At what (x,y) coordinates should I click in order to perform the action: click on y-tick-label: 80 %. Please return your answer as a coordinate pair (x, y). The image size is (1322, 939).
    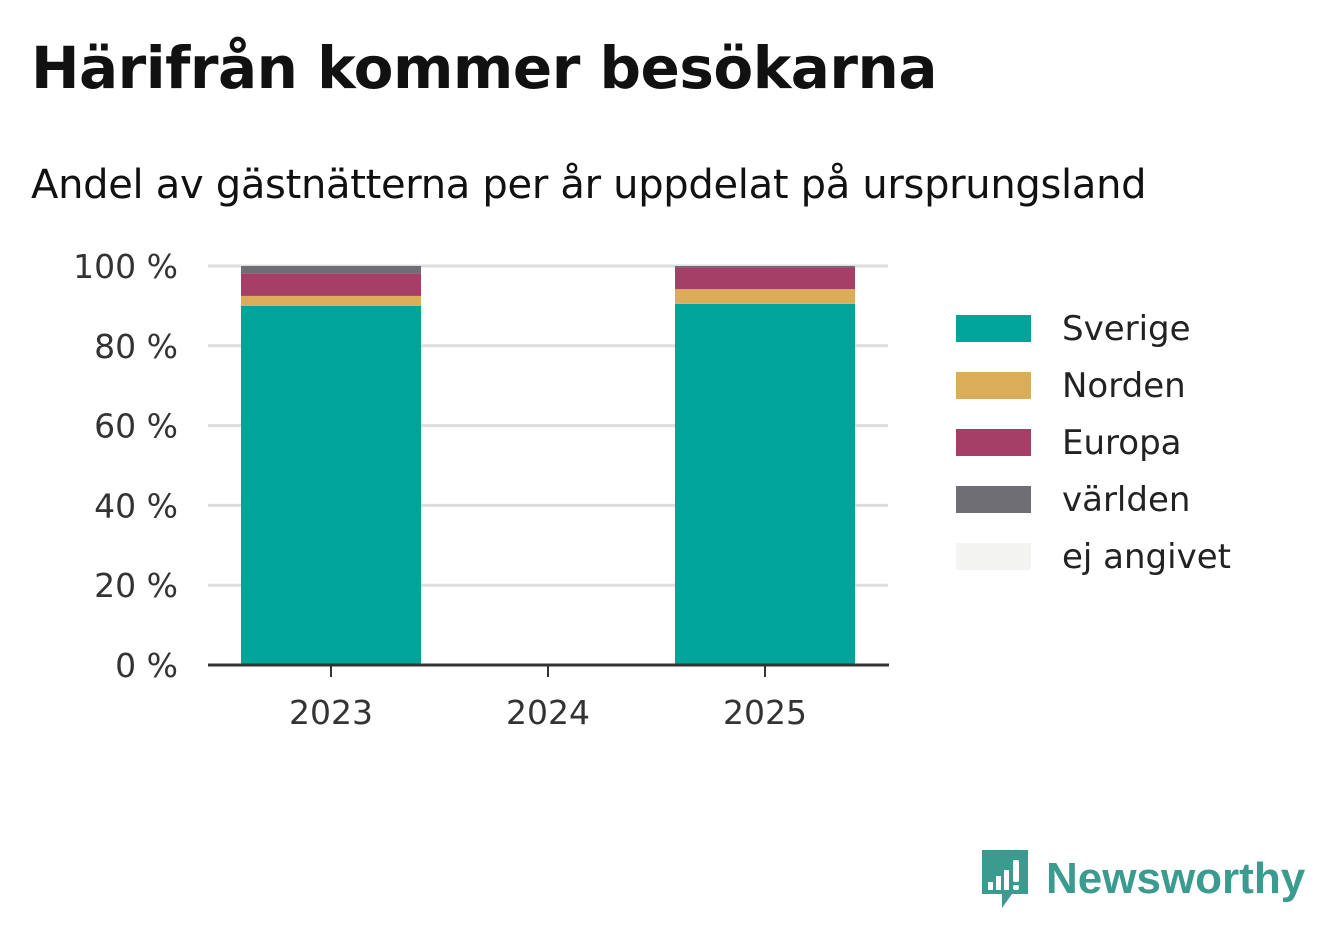
    Looking at the image, I should click on (136, 346).